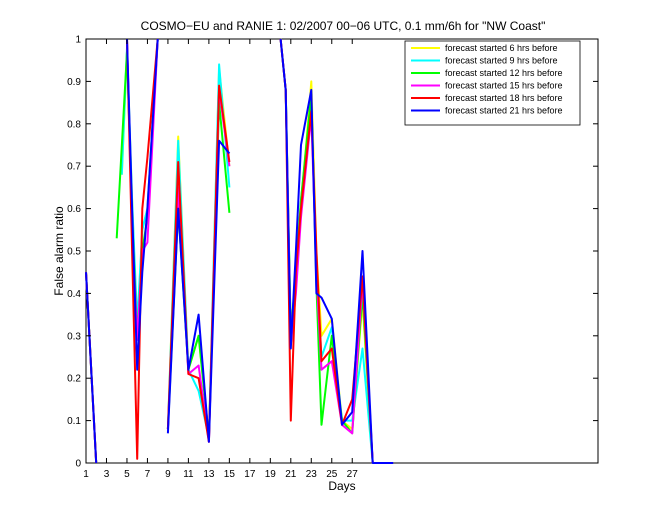 The image size is (660, 520). I want to click on legend-entry-6: forecast started 21 hrs before, so click(504, 111).